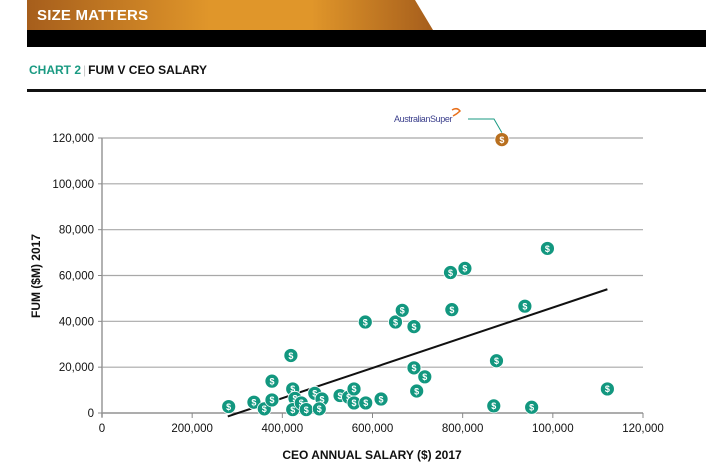  What do you see at coordinates (192, 429) in the screenshot?
I see `x-tick-label: 200,000` at bounding box center [192, 429].